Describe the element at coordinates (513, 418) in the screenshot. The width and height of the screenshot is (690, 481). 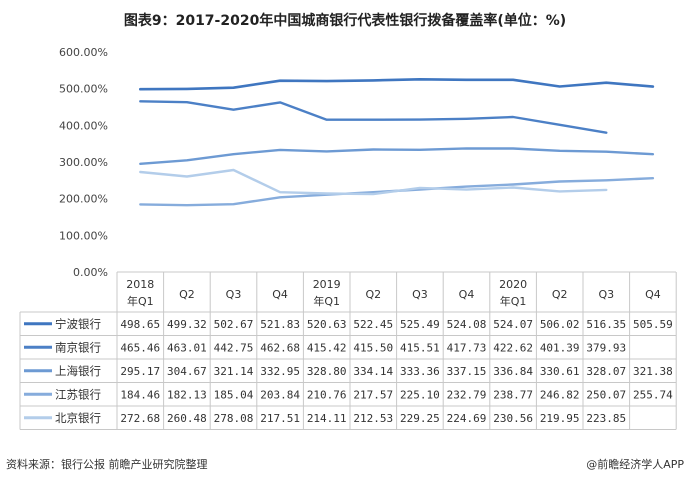
I see `data-label: 230.56` at that location.